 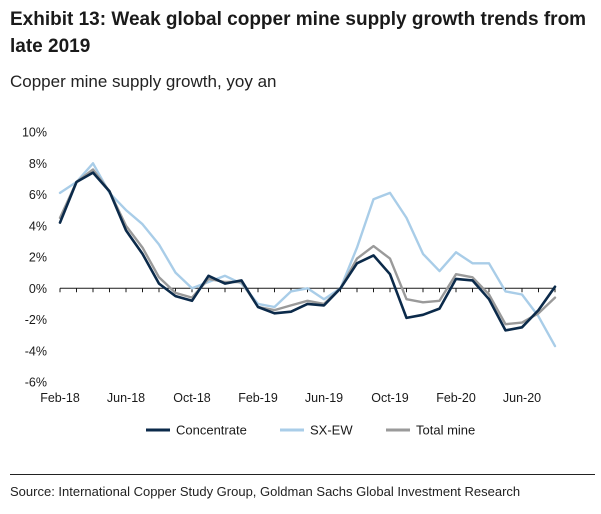 I want to click on footer-divider, so click(x=302, y=474).